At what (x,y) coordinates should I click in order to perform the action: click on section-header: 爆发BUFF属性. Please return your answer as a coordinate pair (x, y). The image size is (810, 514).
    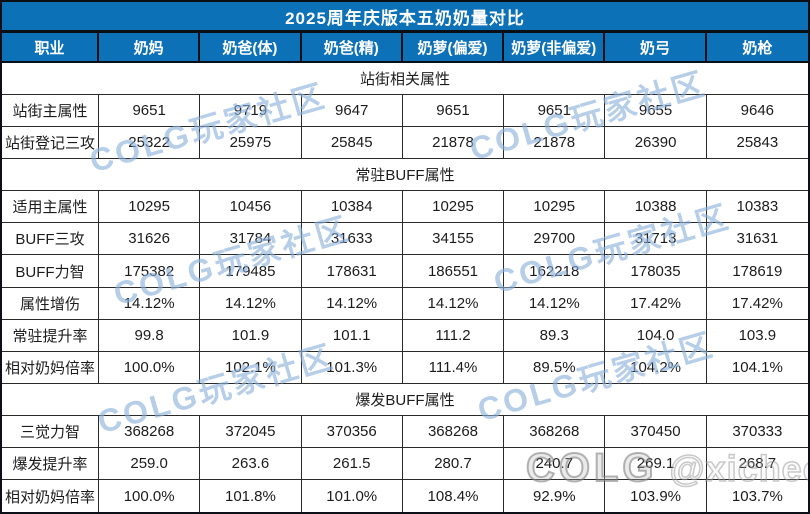
    Looking at the image, I should click on (405, 399).